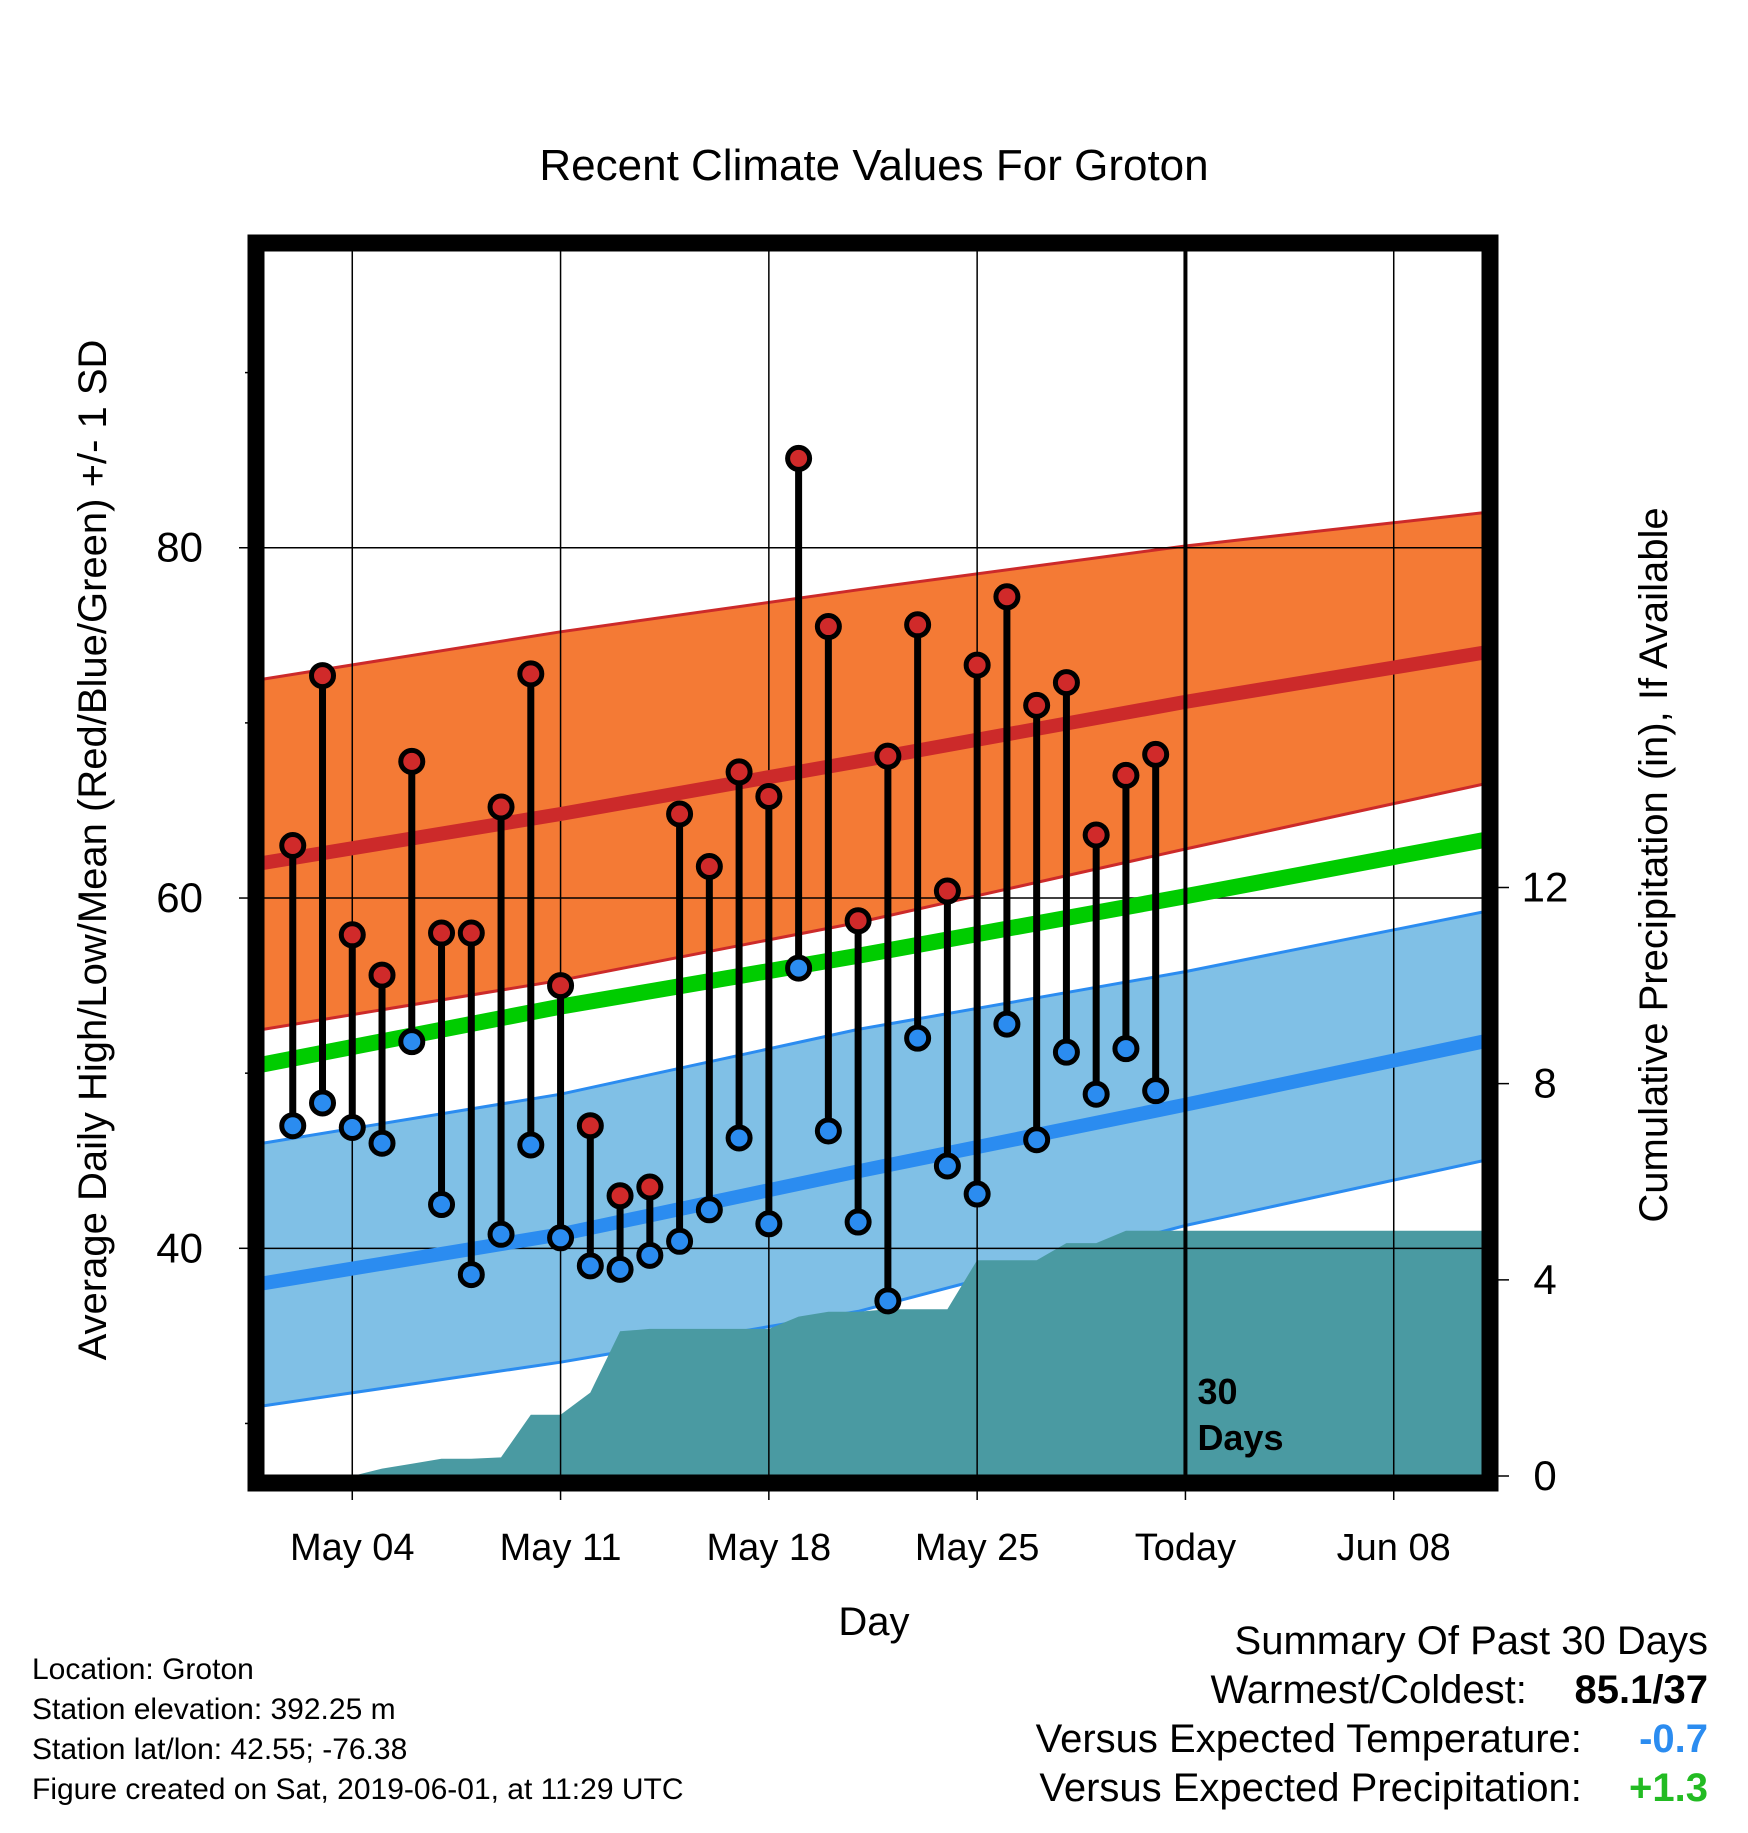  I want to click on chart-title: Recent Climate Values For Groton, so click(873, 165).